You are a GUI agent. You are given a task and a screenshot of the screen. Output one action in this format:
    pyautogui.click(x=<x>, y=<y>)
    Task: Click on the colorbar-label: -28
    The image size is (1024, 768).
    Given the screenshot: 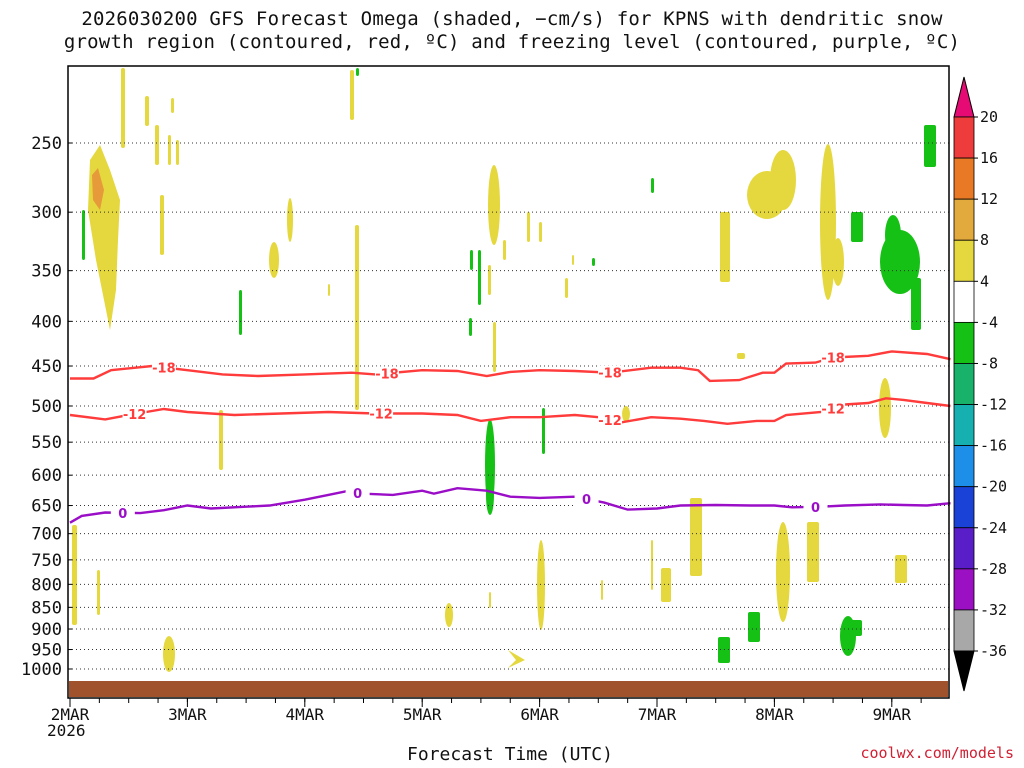 What is the action you would take?
    pyautogui.click(x=993, y=569)
    